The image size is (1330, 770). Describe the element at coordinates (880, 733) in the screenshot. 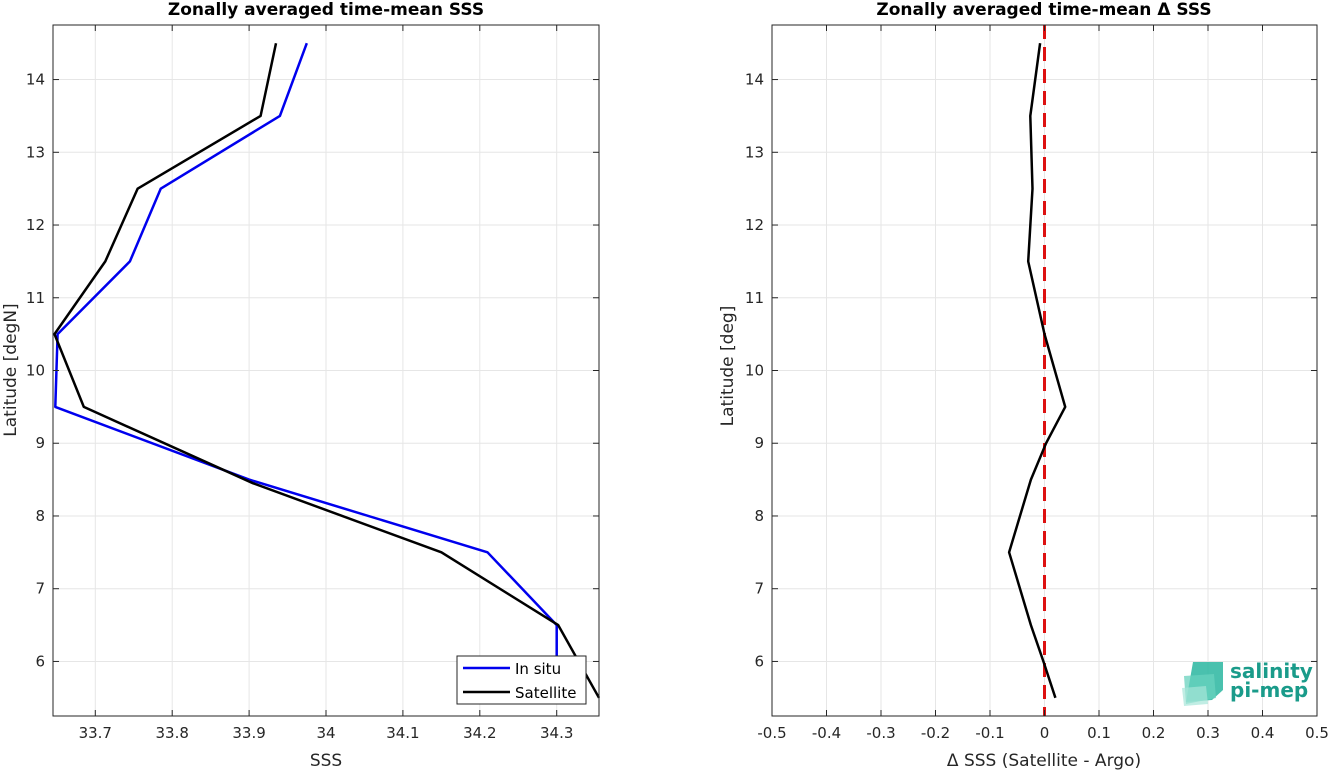

I see `delta-xtick-label: -0.3` at that location.